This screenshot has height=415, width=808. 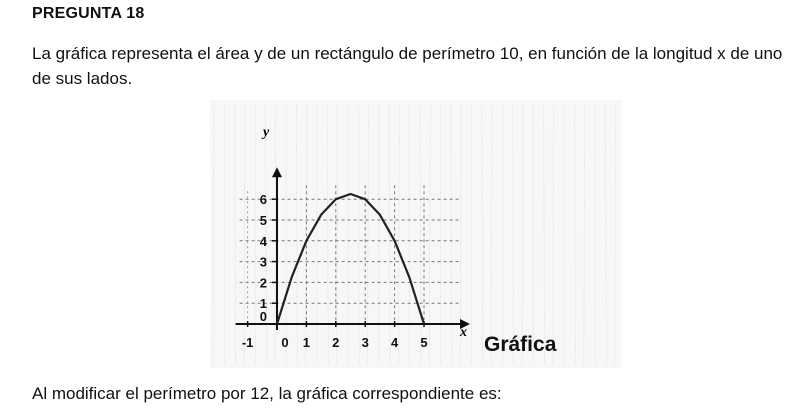 I want to click on chart-axis-labels: y x, so click(x=364, y=232).